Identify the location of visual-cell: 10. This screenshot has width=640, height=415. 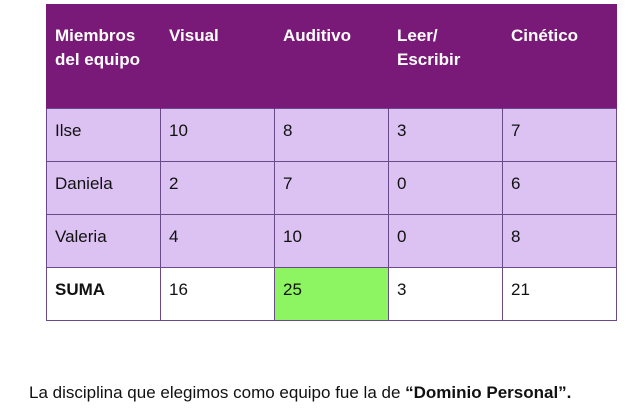
(217, 135).